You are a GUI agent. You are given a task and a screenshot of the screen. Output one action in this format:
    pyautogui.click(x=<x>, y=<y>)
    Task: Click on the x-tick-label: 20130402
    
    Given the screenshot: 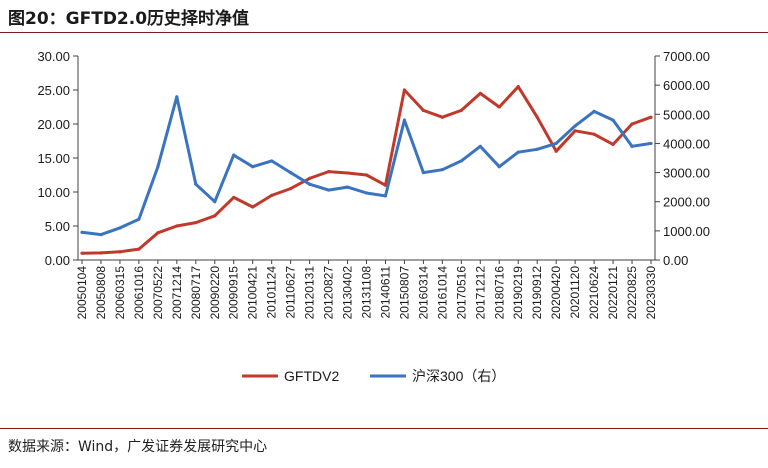 What is the action you would take?
    pyautogui.click(x=348, y=293)
    